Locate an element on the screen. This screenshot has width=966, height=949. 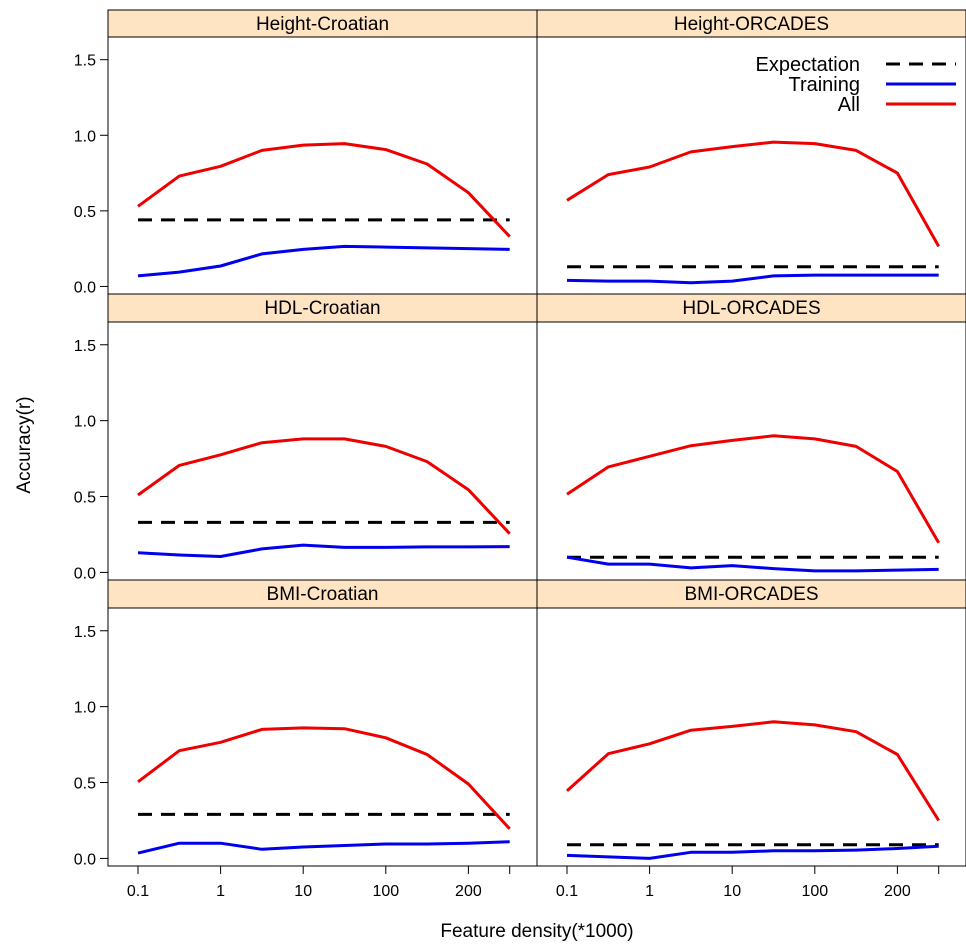
strip-title-hdl-orcades: HDL-ORCADES is located at coordinates (751, 308).